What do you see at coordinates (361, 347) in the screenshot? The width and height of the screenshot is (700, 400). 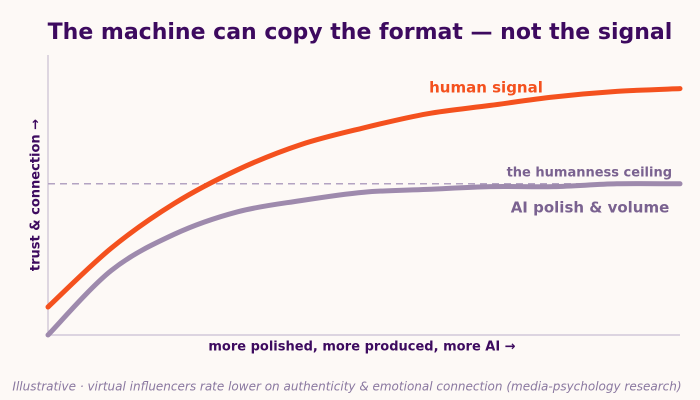 I see `x-axis-label: more polished, more produced, more AI →` at bounding box center [361, 347].